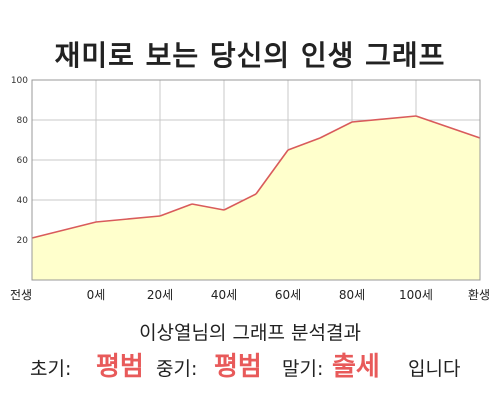 The width and height of the screenshot is (500, 400). I want to click on early-value: 평범, so click(120, 367).